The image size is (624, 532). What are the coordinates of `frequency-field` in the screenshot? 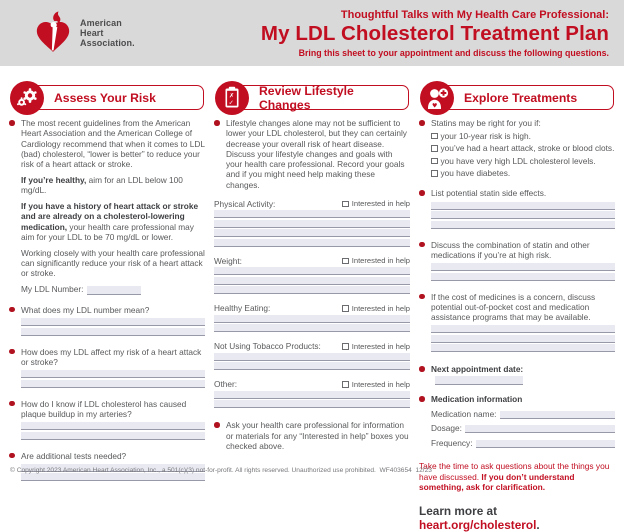 It's located at (545, 443).